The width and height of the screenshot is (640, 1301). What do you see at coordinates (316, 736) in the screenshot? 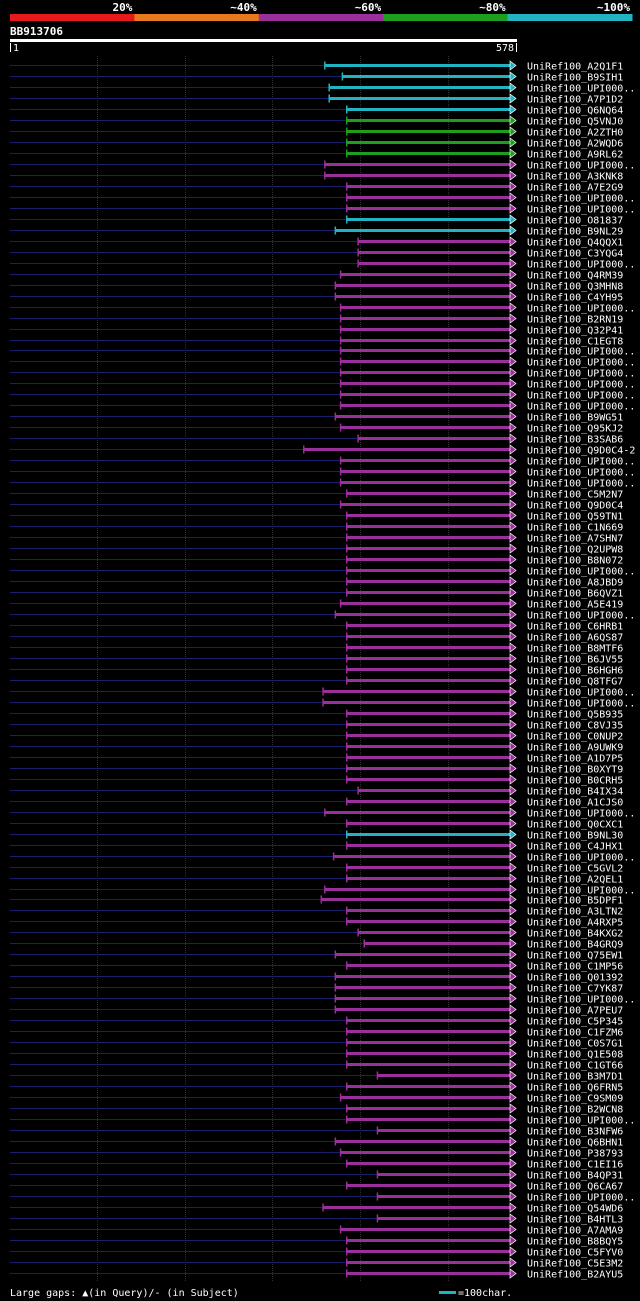
I see `hit-row: UniRef100_C0NUP2` at bounding box center [316, 736].